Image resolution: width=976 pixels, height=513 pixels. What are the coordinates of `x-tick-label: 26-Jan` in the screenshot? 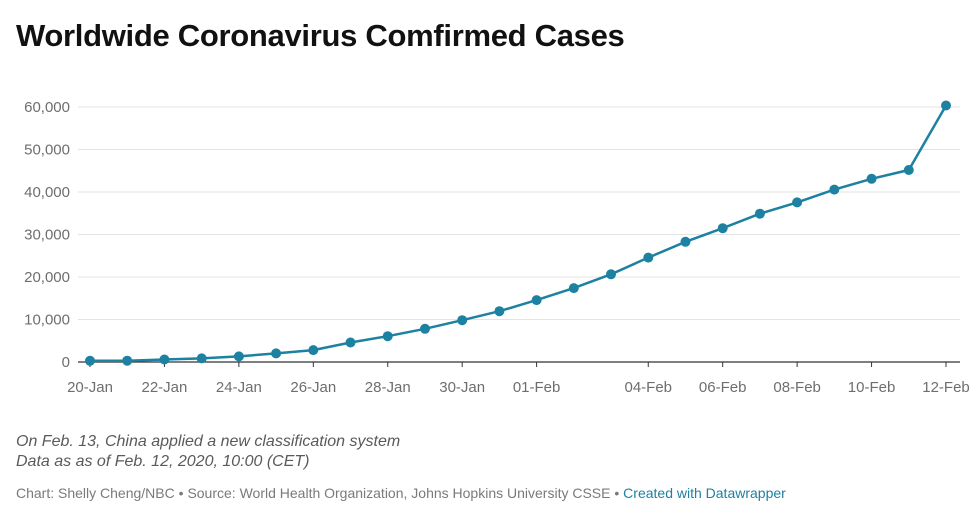 It's located at (313, 387).